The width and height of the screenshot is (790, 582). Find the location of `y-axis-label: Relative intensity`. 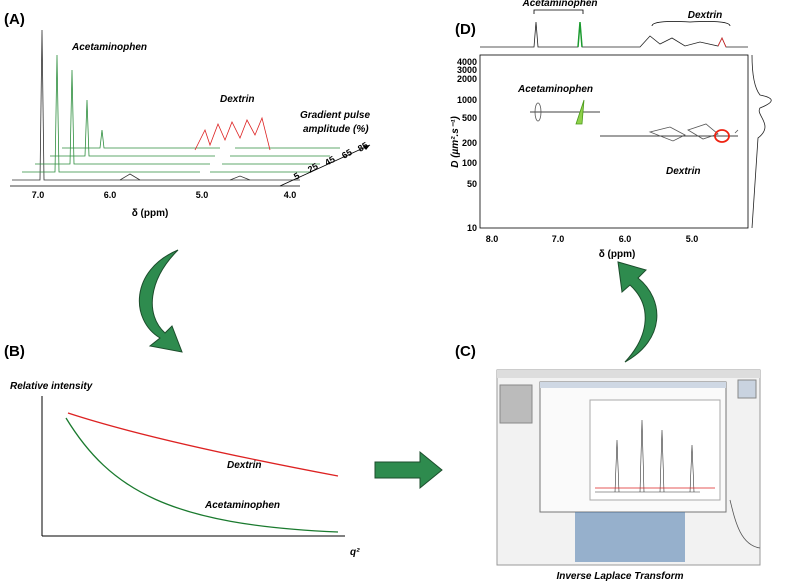

y-axis-label: Relative intensity is located at coordinates (51, 386).